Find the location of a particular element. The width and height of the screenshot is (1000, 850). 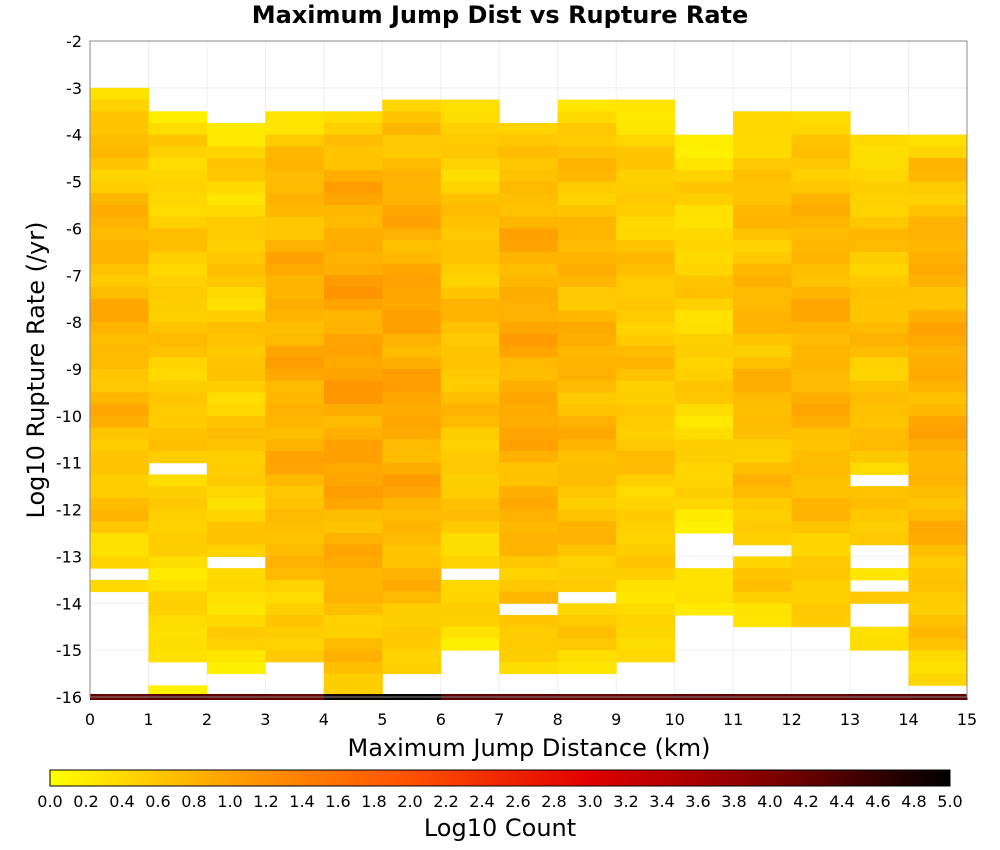

chart-title: Maximum Jump Dist vs Rupture Rate is located at coordinates (500, 15).